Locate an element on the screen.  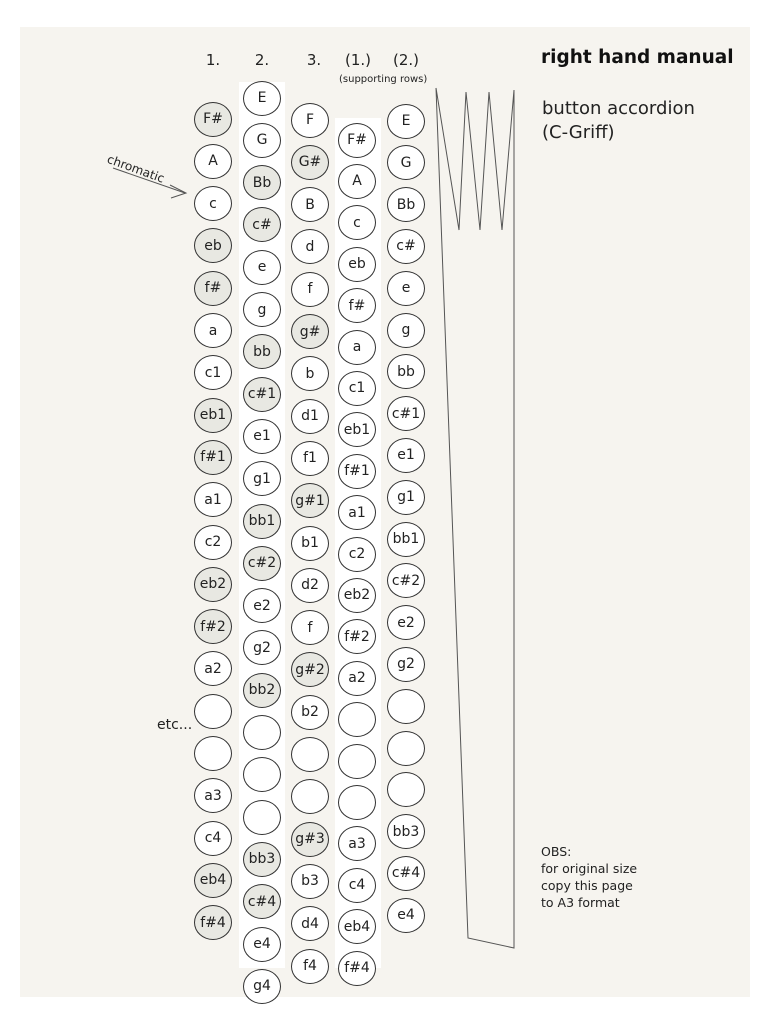
button-col2-4: c# is located at coordinates (262, 225).